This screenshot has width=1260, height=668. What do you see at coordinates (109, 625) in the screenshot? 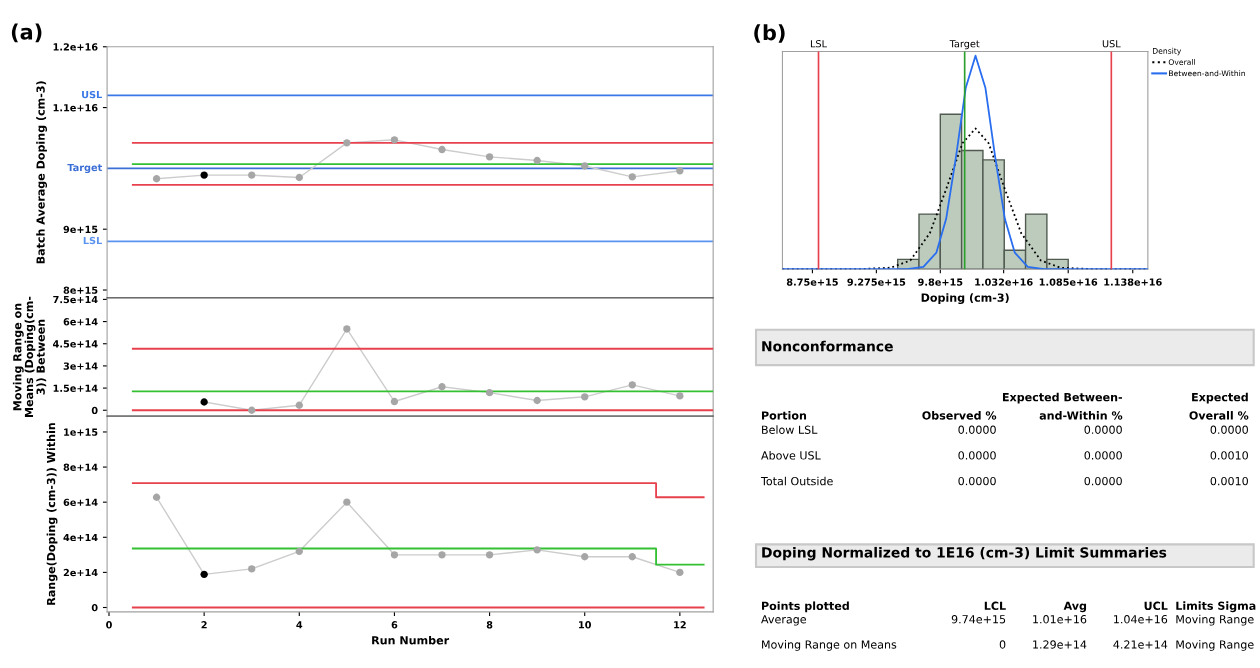
I see `x-tick-label: 0` at bounding box center [109, 625].